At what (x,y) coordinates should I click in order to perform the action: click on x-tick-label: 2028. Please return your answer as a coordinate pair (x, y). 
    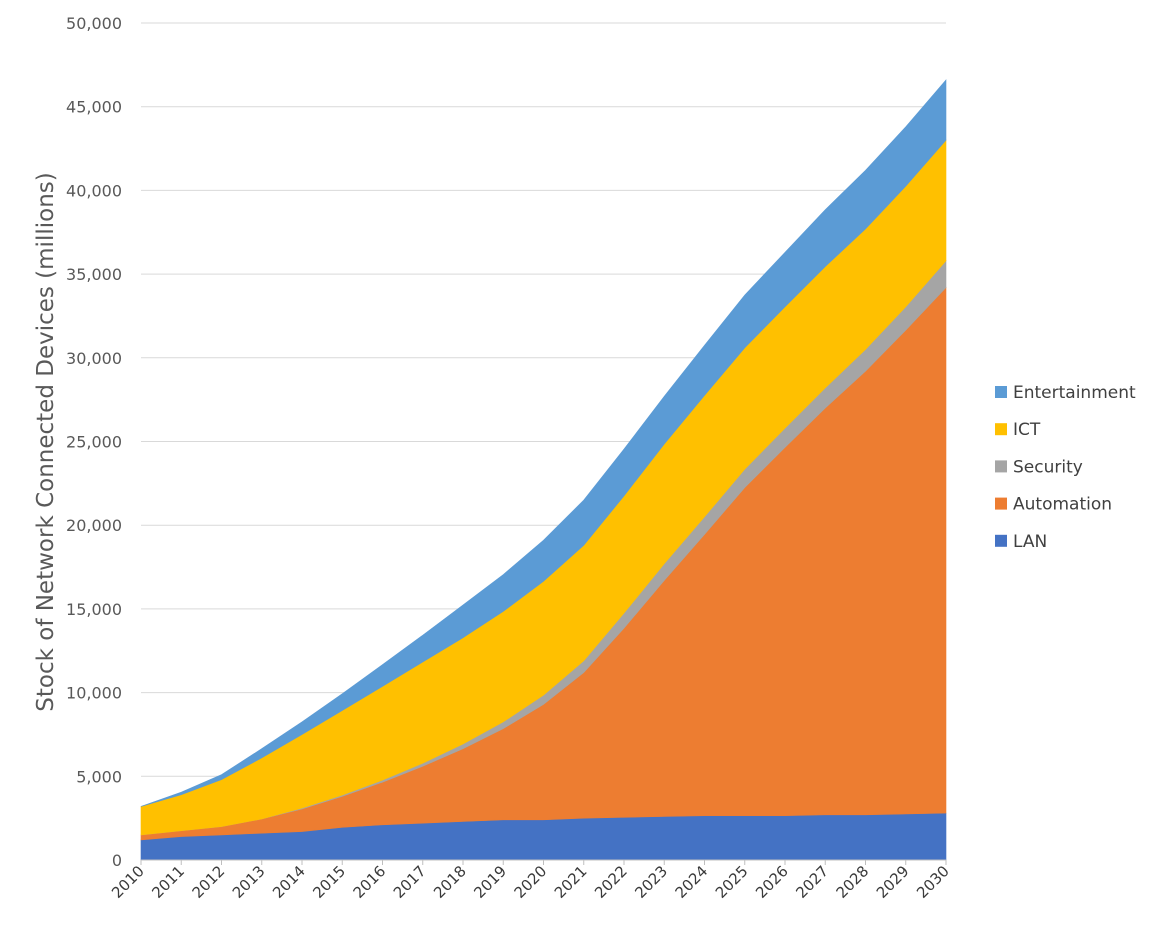
    Looking at the image, I should click on (853, 882).